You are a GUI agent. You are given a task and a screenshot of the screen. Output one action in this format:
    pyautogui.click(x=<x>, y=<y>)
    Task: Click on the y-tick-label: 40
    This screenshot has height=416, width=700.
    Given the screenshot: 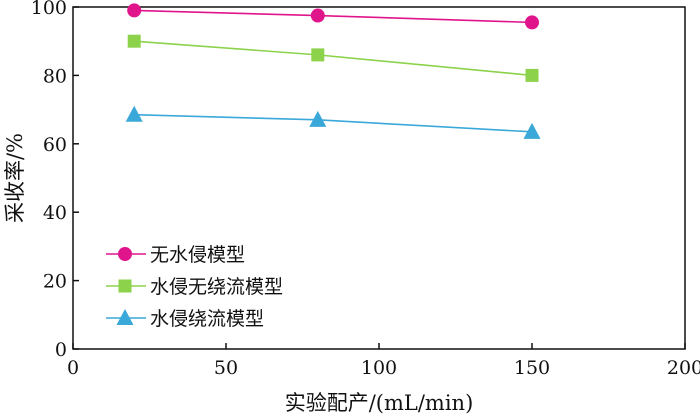 What is the action you would take?
    pyautogui.click(x=55, y=213)
    